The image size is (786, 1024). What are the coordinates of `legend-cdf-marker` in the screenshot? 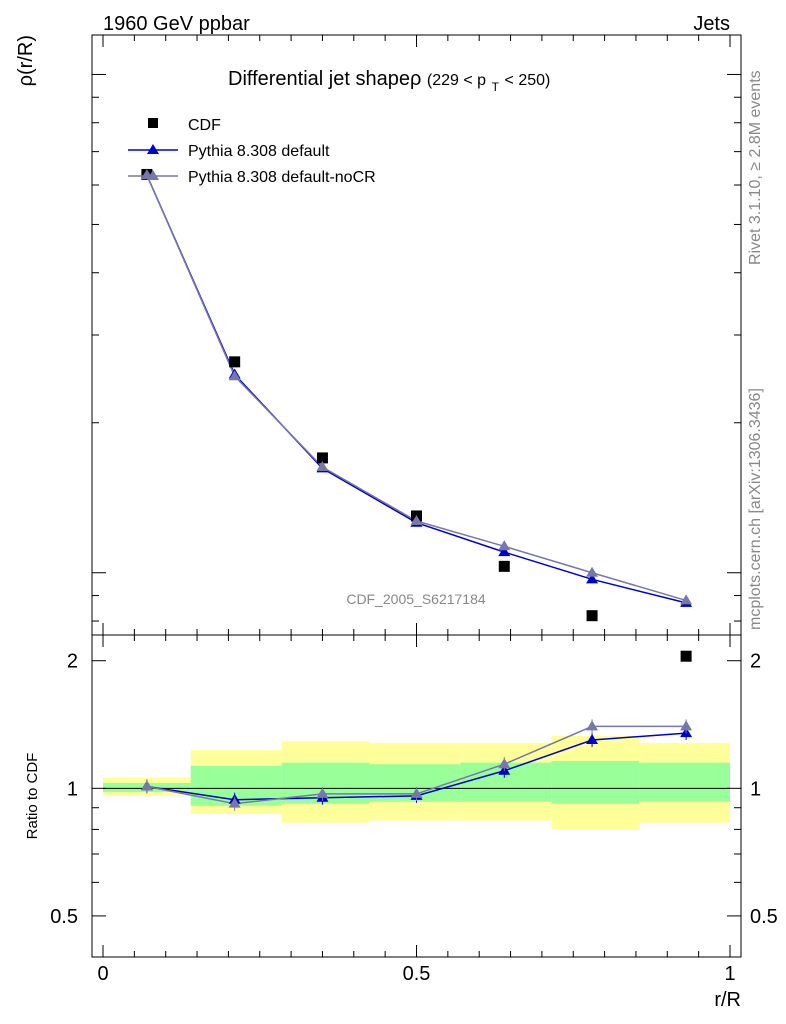 It's located at (153, 123).